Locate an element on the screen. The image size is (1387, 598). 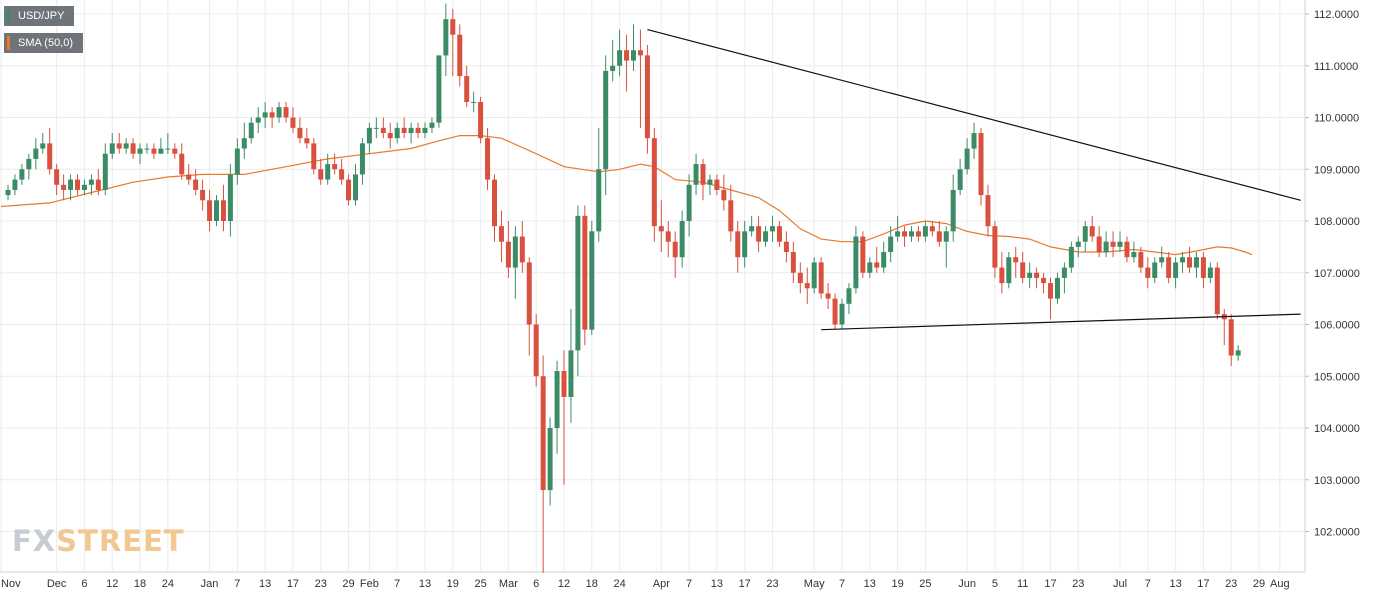
y-tick-label: 108.0000 is located at coordinates (1337, 222).